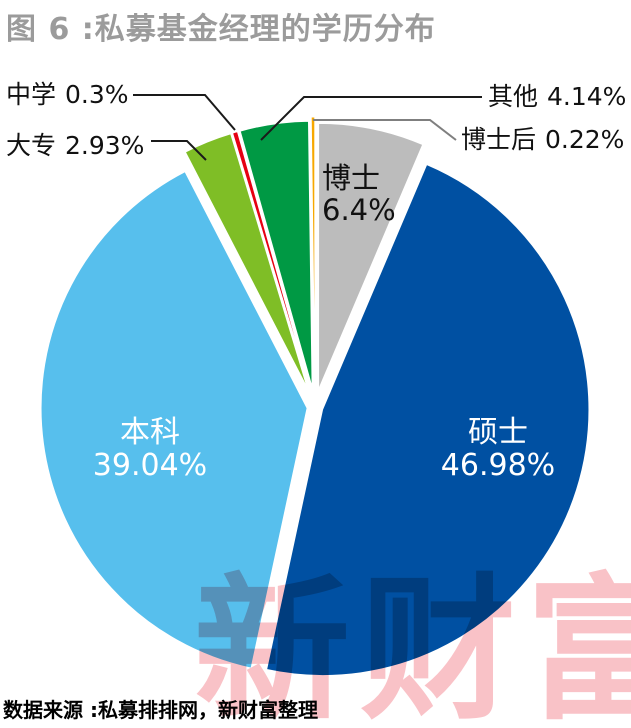  What do you see at coordinates (385, 130) in the screenshot?
I see `leader-line-postdoc` at bounding box center [385, 130].